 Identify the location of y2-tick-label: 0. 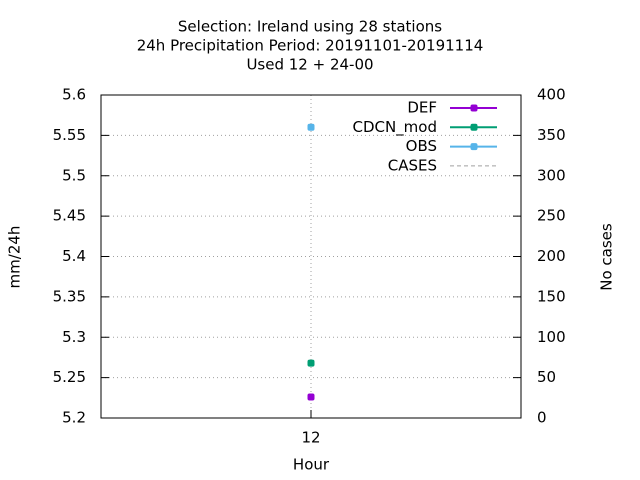
(542, 418).